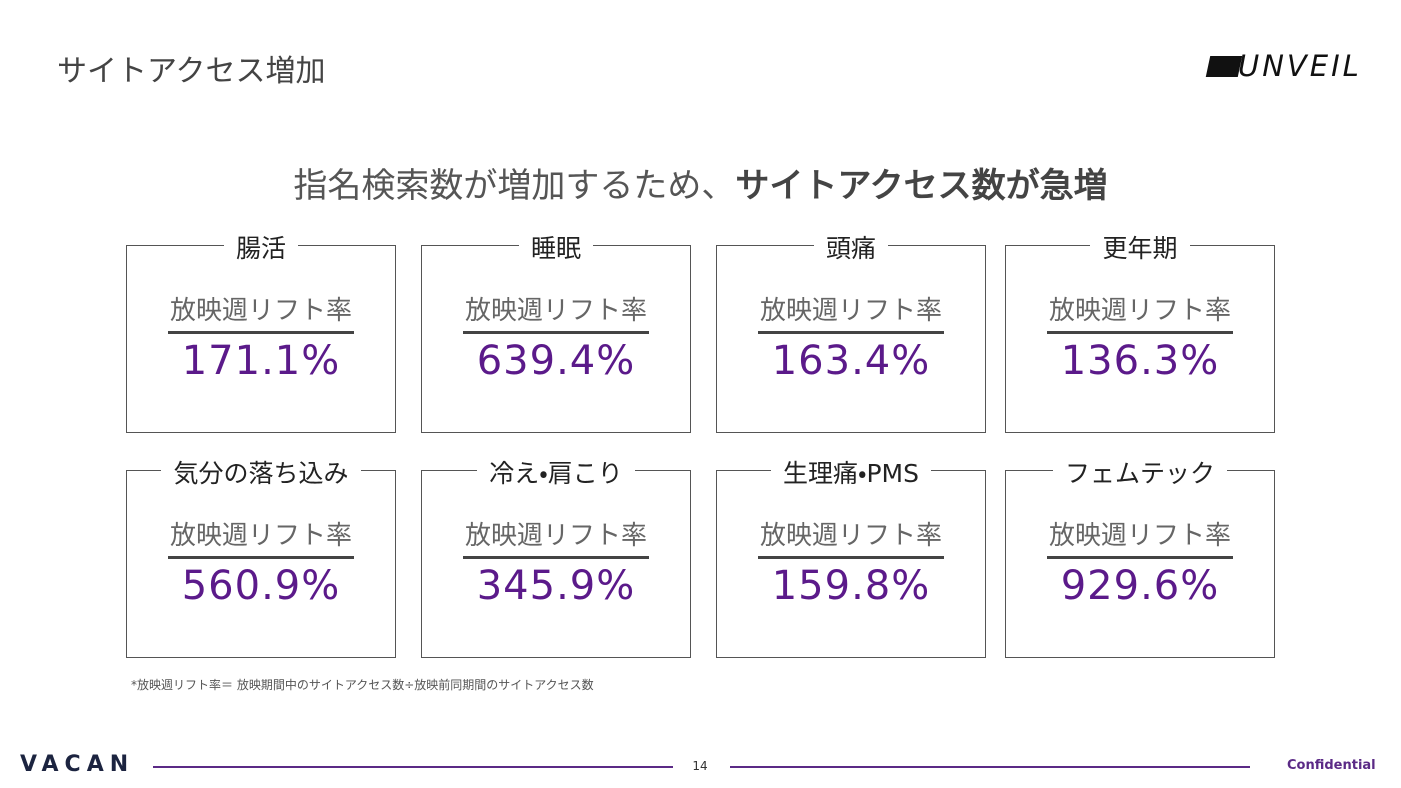  I want to click on card: フェムテック放映週リフト率 929.6%, so click(1140, 558).